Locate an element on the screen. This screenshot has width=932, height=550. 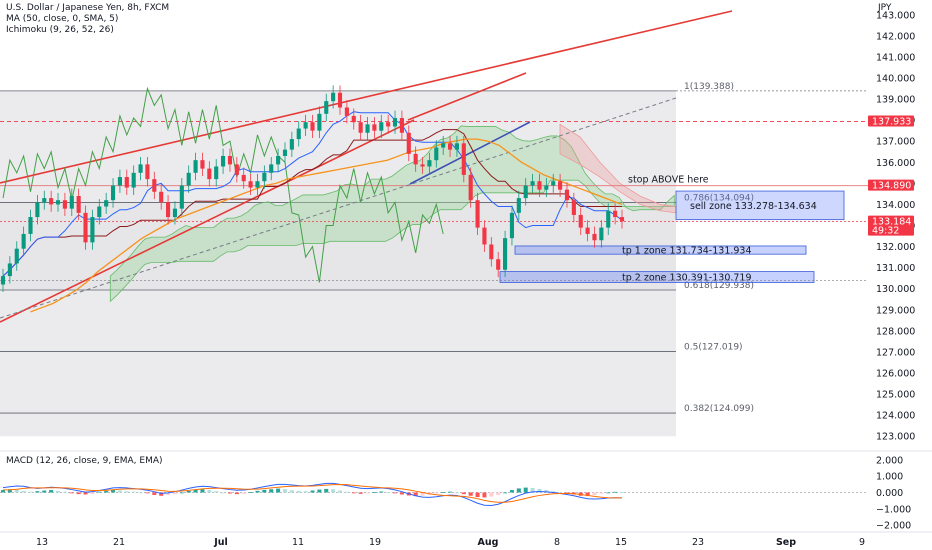
macd-legend: MACD (12, 26, close, 9, EMA, EMA) is located at coordinates (84, 461).